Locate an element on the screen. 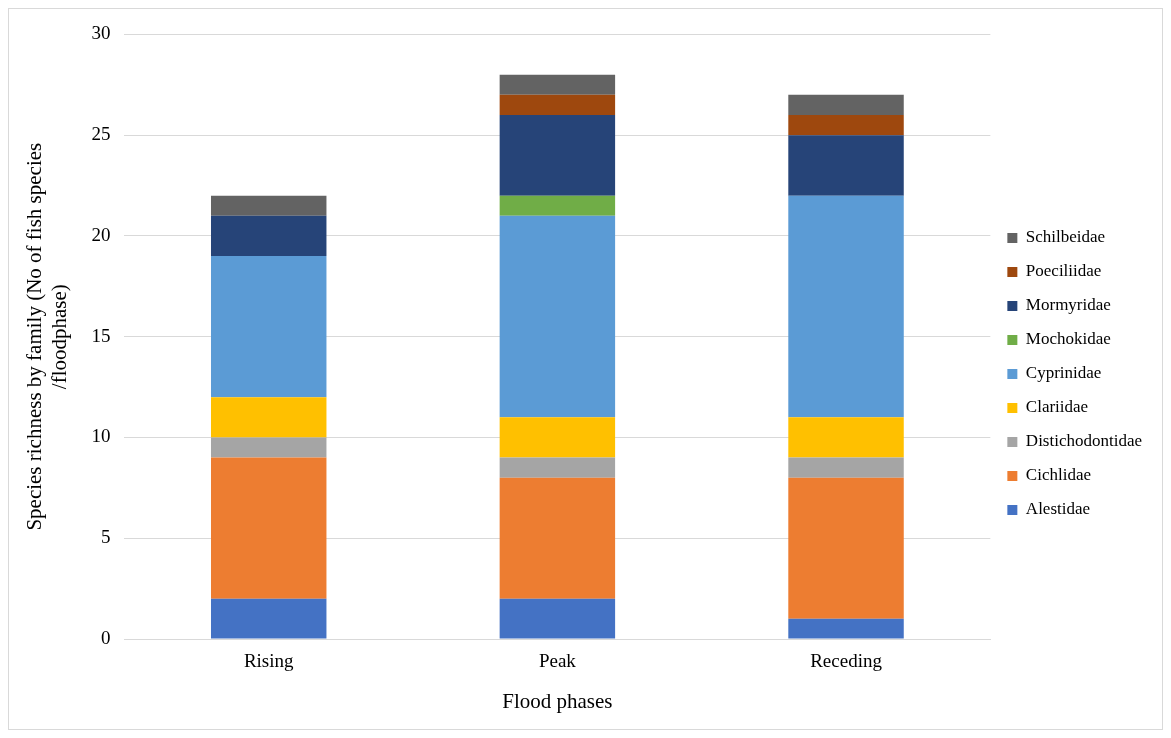  y-tick-label: 20 is located at coordinates (101, 234).